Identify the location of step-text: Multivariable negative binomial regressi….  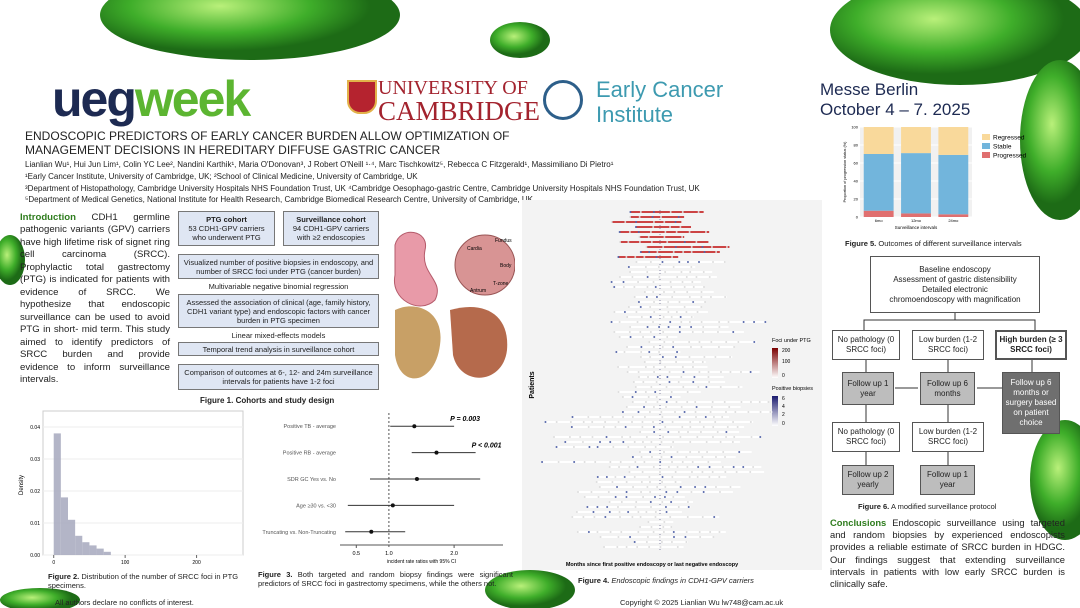
(278, 286).